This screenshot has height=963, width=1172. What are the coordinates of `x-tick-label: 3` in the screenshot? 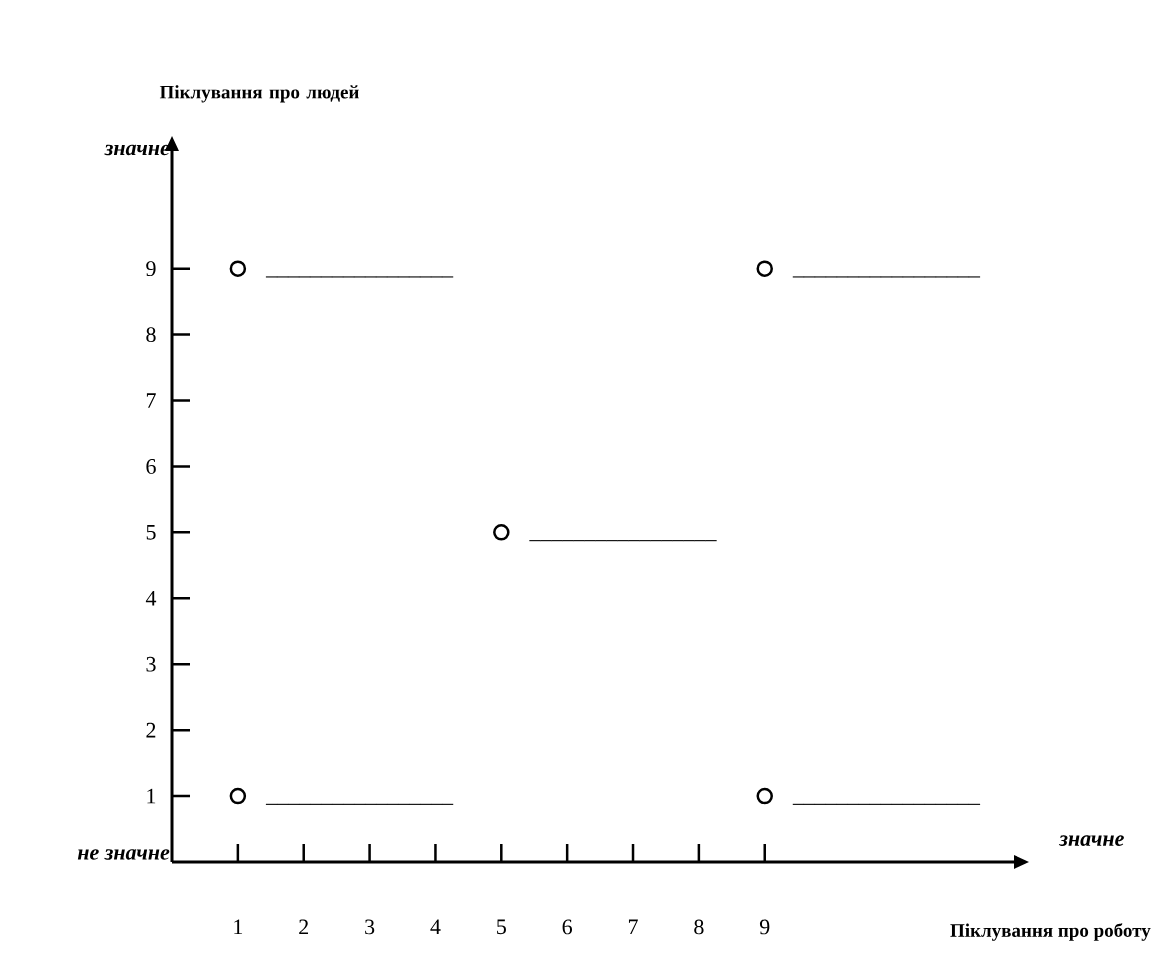 It's located at (370, 927).